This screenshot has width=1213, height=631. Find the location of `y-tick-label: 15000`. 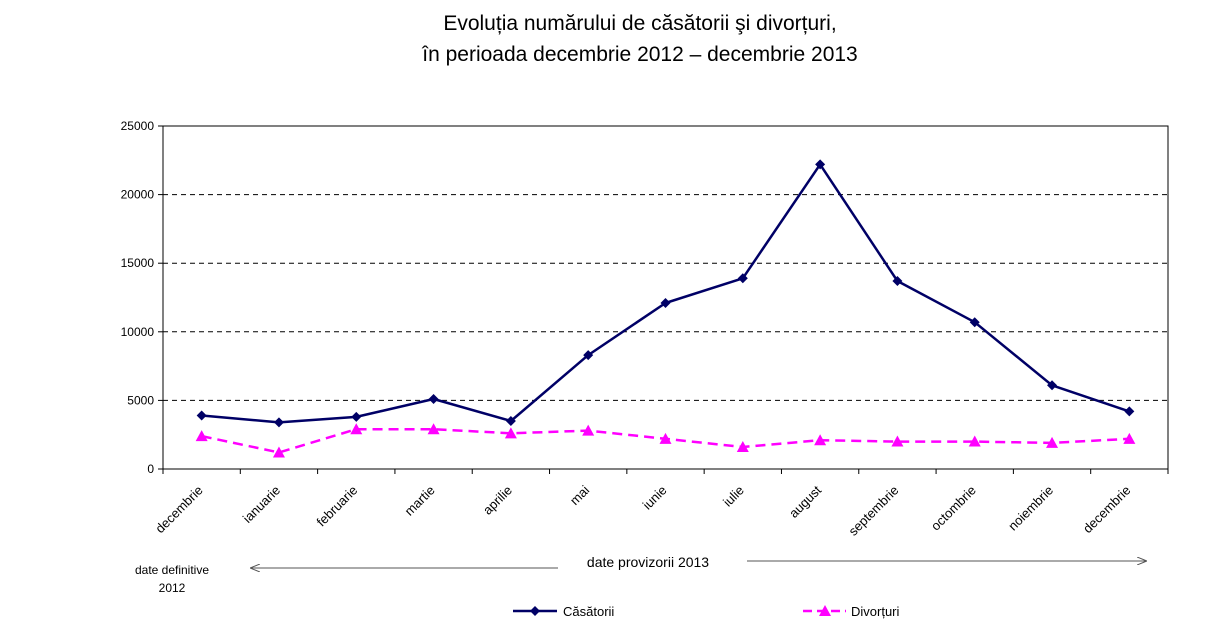

y-tick-label: 15000 is located at coordinates (138, 263).